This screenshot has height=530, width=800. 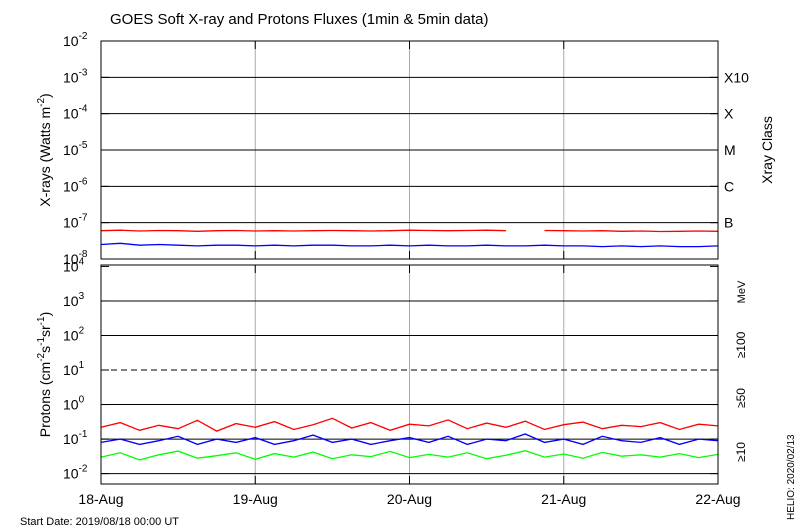 I want to click on tick-exponent: -4, so click(x=83, y=109).